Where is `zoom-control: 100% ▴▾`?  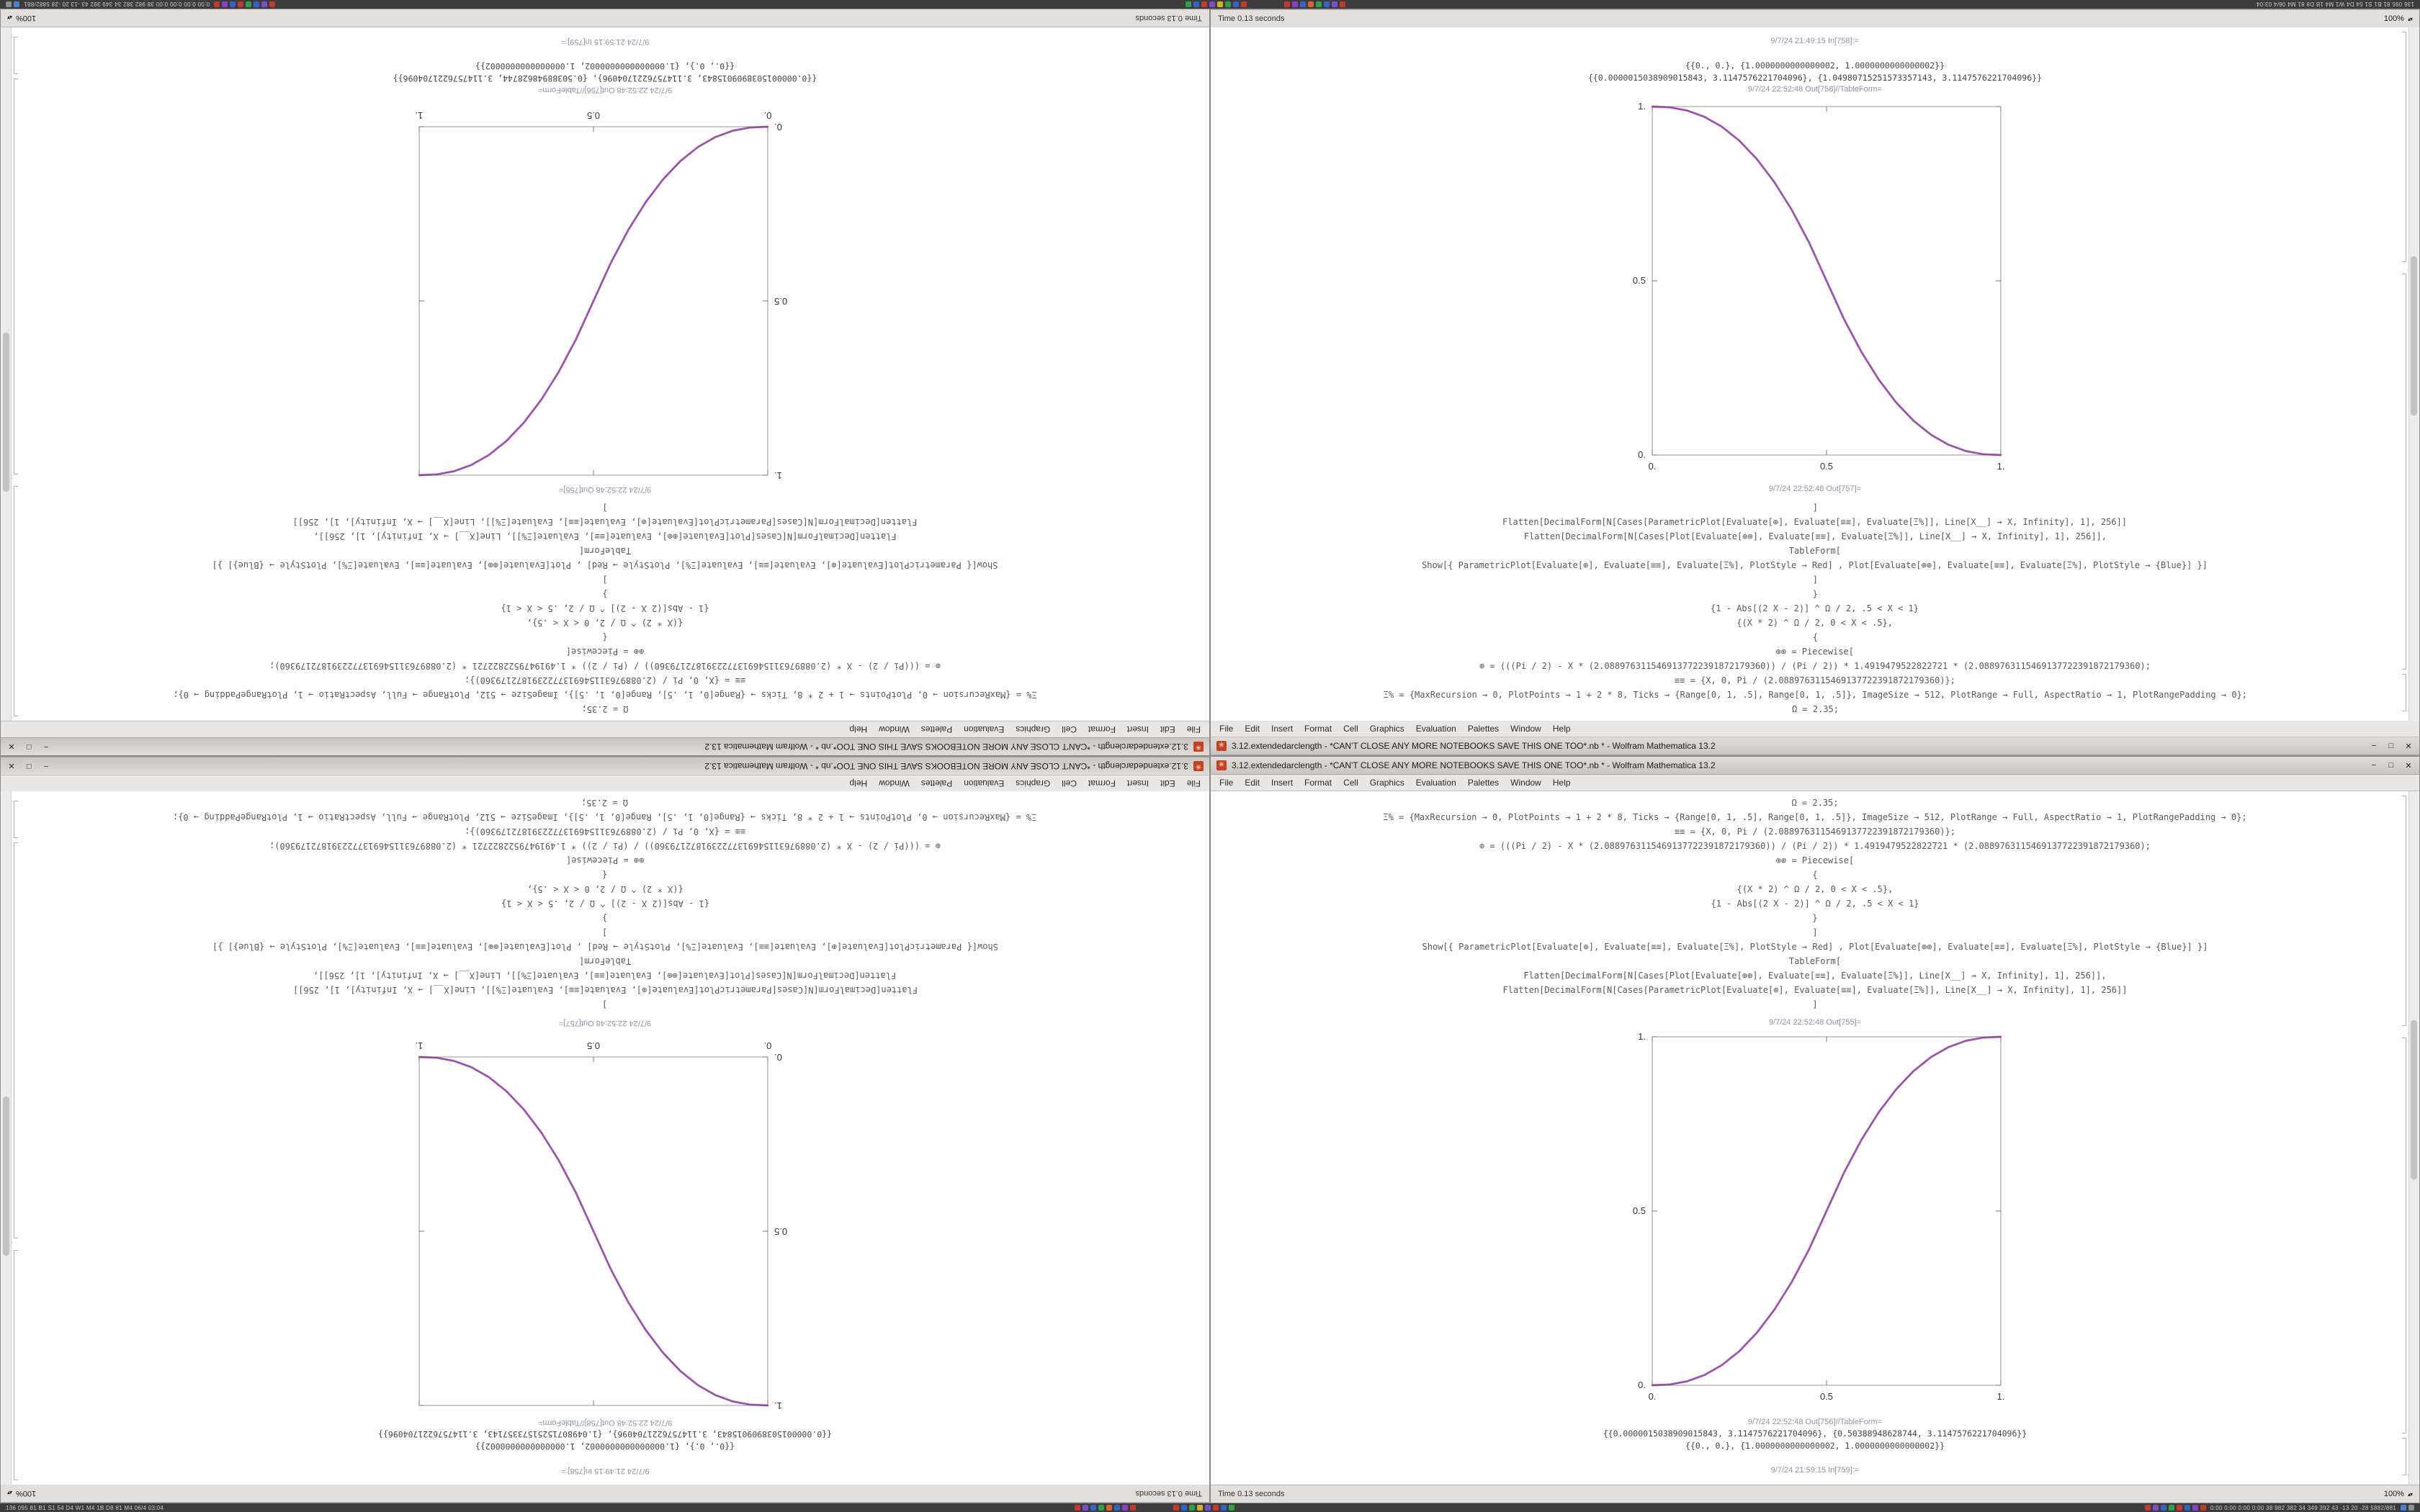
zoom-control: 100% ▴▾ is located at coordinates (2398, 1494).